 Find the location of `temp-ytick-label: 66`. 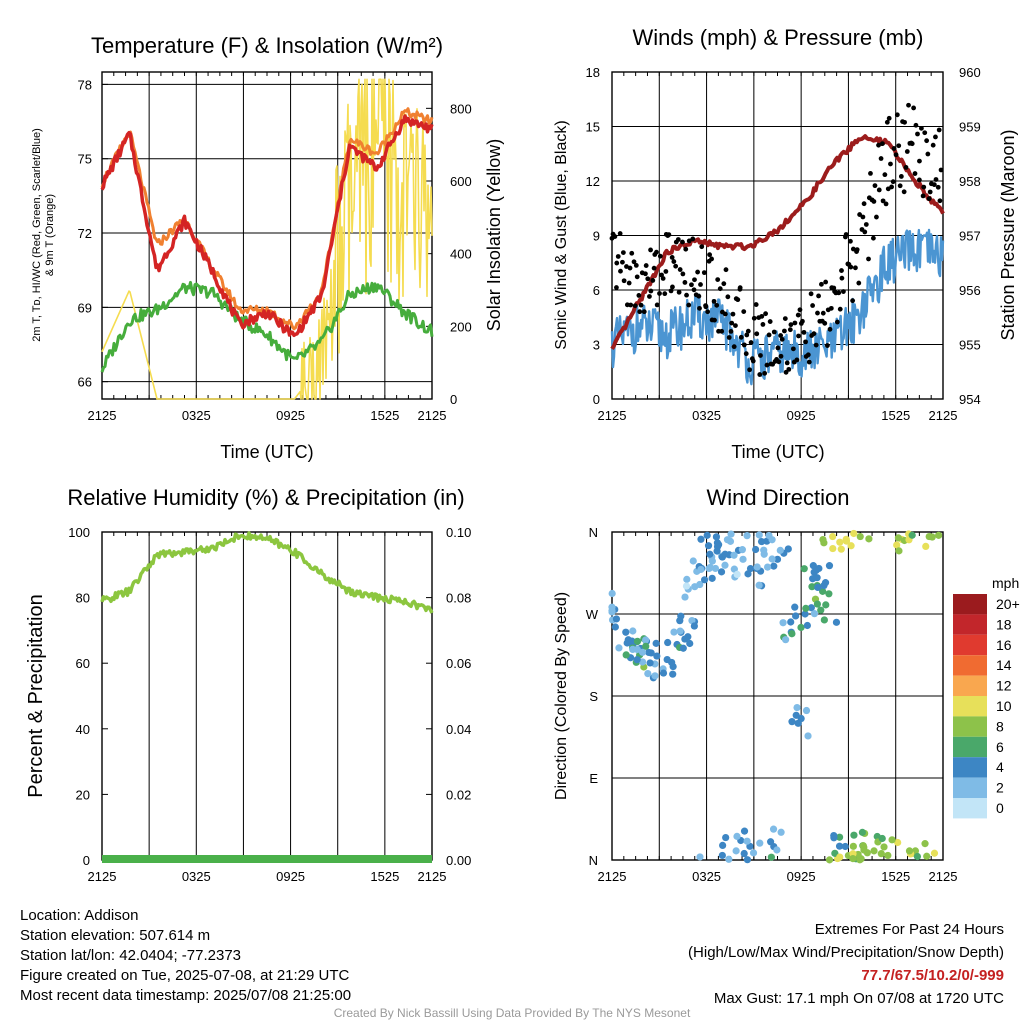

temp-ytick-label: 66 is located at coordinates (85, 382).